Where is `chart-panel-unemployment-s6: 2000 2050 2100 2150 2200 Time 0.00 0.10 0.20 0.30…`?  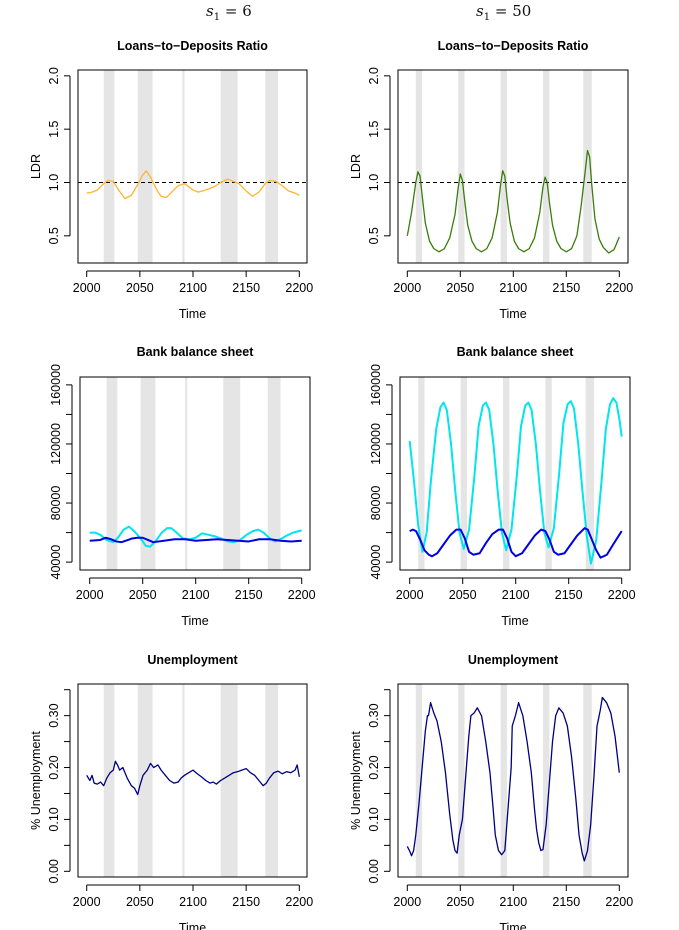
chart-panel-unemployment-s6: 2000 2050 2100 2150 2200 Time 0.00 0.10 0.20 0.30… is located at coordinates (171, 791).